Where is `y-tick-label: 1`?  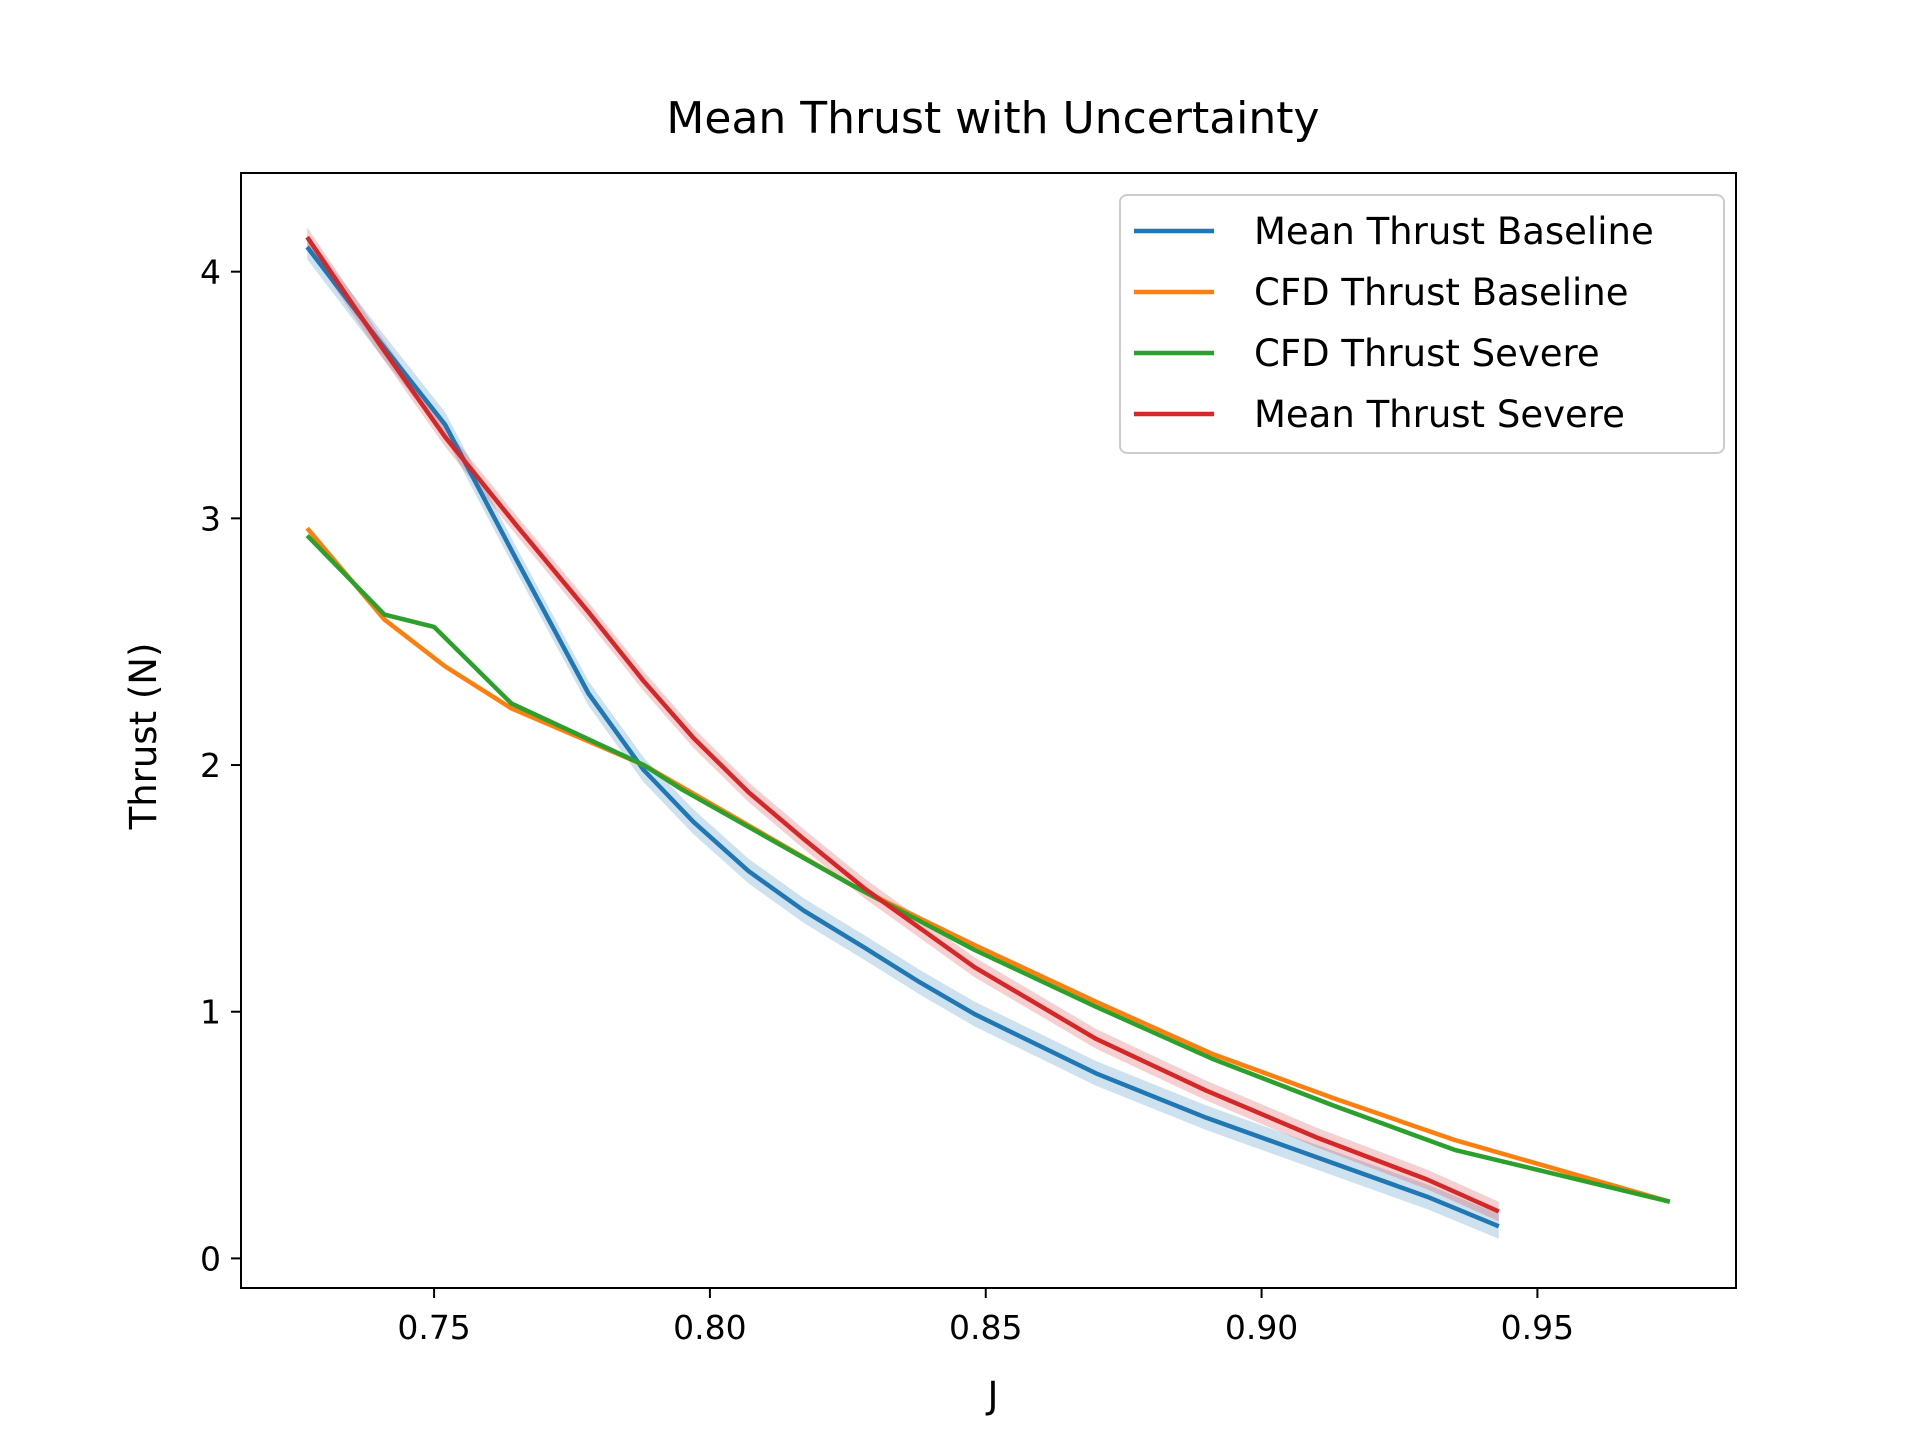
y-tick-label: 1 is located at coordinates (210, 1012).